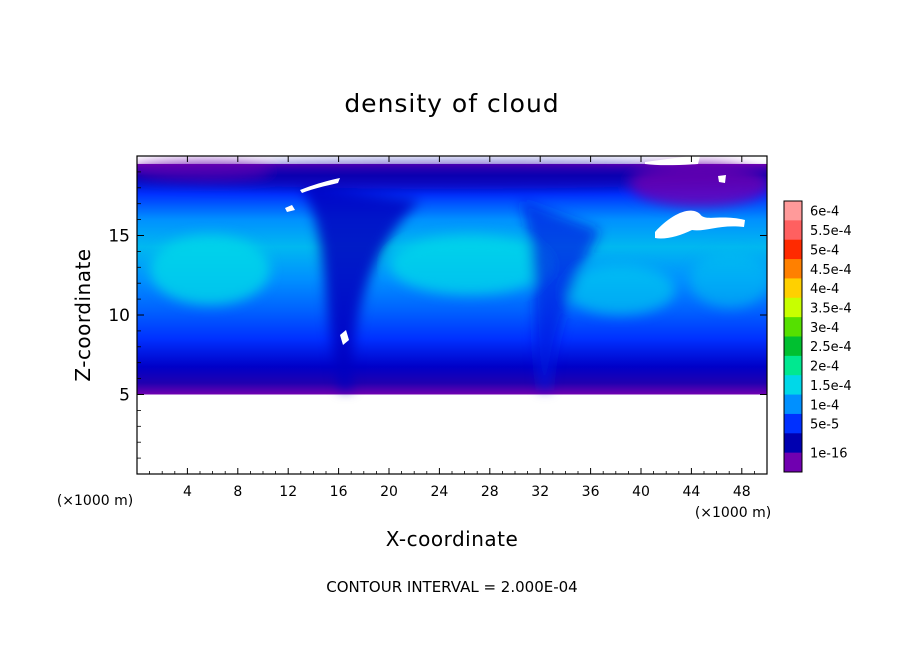  What do you see at coordinates (824, 367) in the screenshot?
I see `colorbar-label: 2e-4` at bounding box center [824, 367].